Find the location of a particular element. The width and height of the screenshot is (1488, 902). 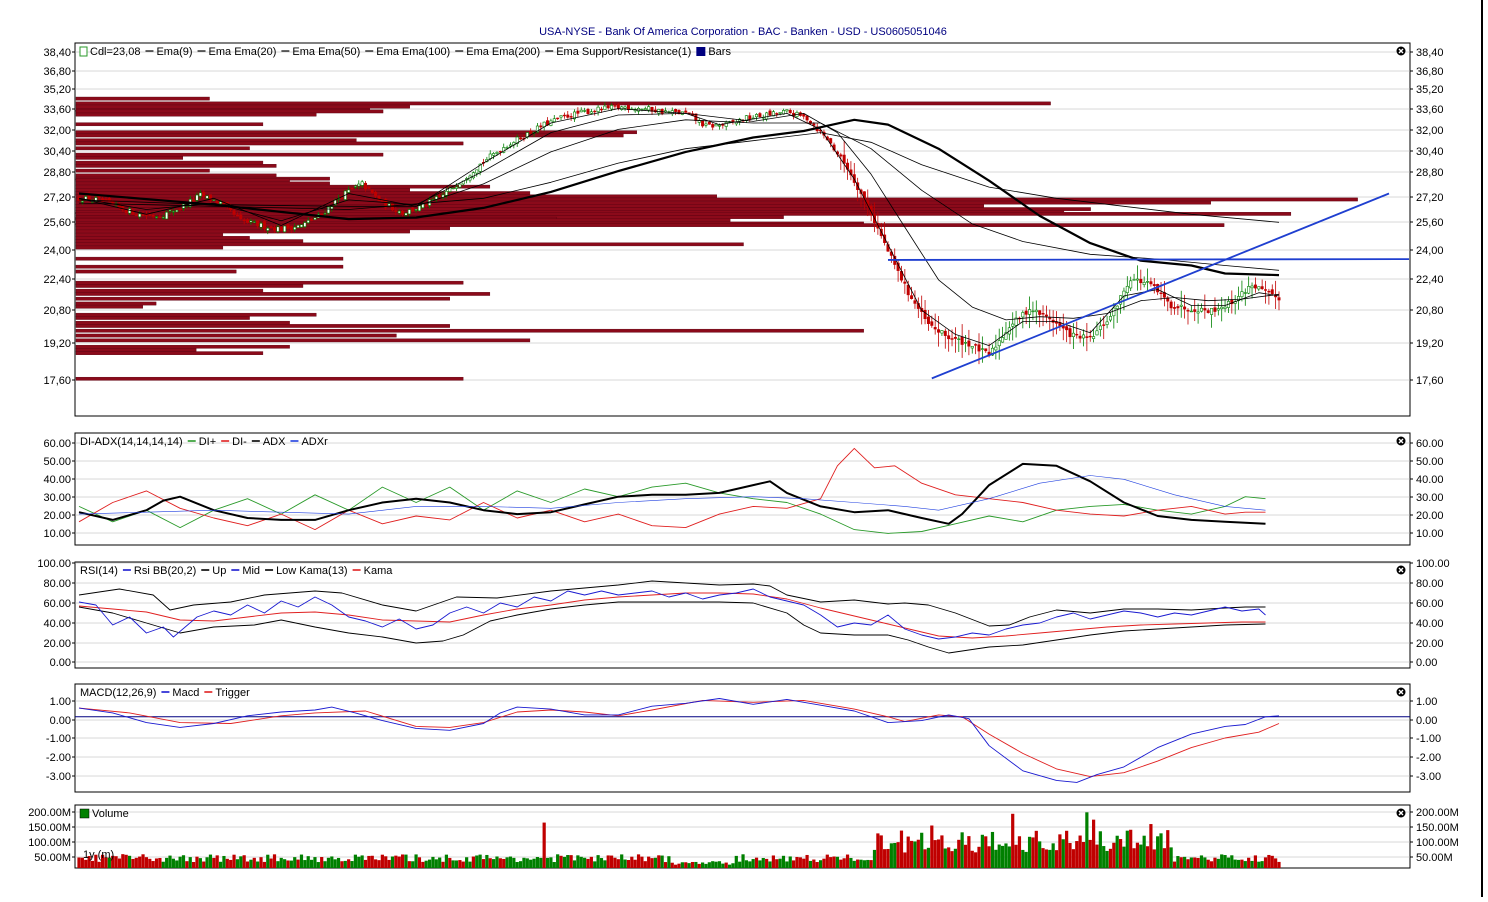

volume-tick-label-left: 200.00M is located at coordinates (49, 813).